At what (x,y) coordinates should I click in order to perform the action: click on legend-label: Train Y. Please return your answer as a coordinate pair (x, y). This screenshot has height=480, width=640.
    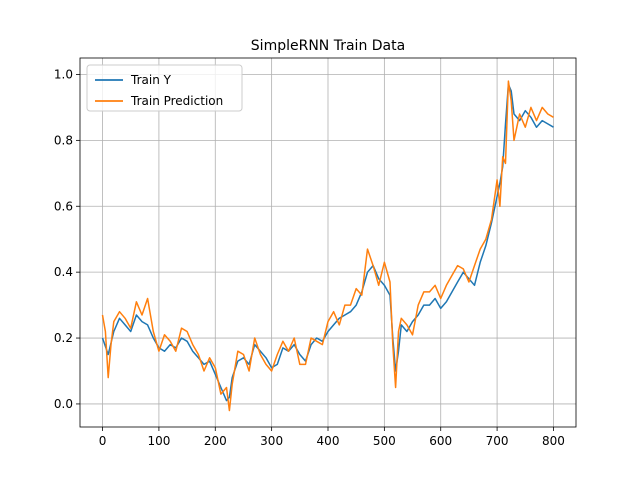
    Looking at the image, I should click on (151, 80).